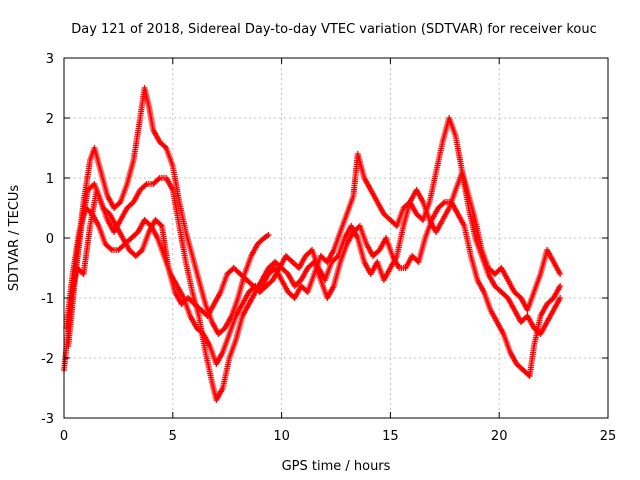 Image resolution: width=640 pixels, height=480 pixels. I want to click on y-tick-label: -3, so click(47, 419).